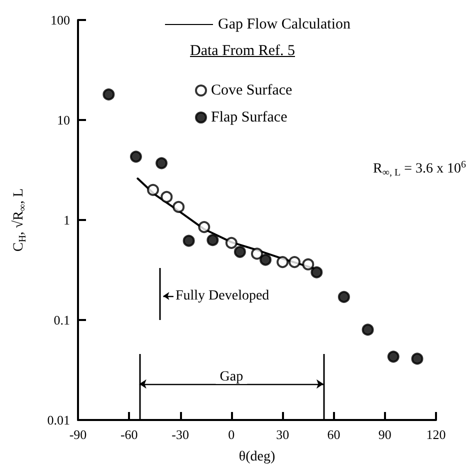  What do you see at coordinates (385, 434) in the screenshot?
I see `x-tick-label: 90` at bounding box center [385, 434].